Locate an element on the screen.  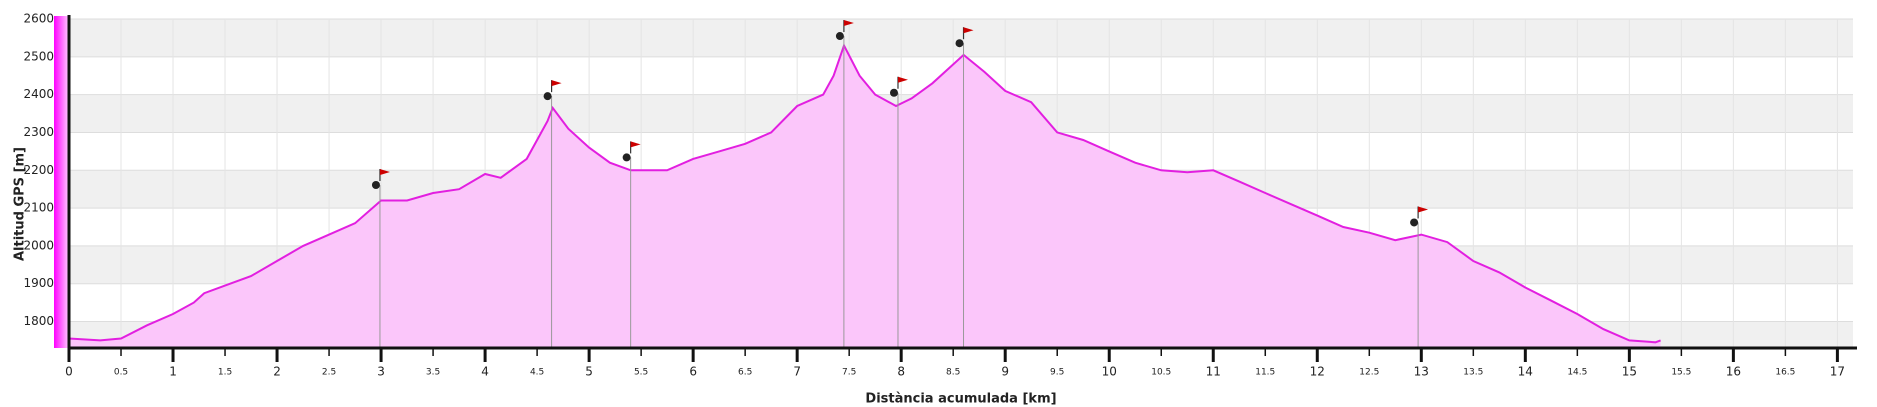
y-axis-title: Altitud GPS [m] is located at coordinates (20, 204).